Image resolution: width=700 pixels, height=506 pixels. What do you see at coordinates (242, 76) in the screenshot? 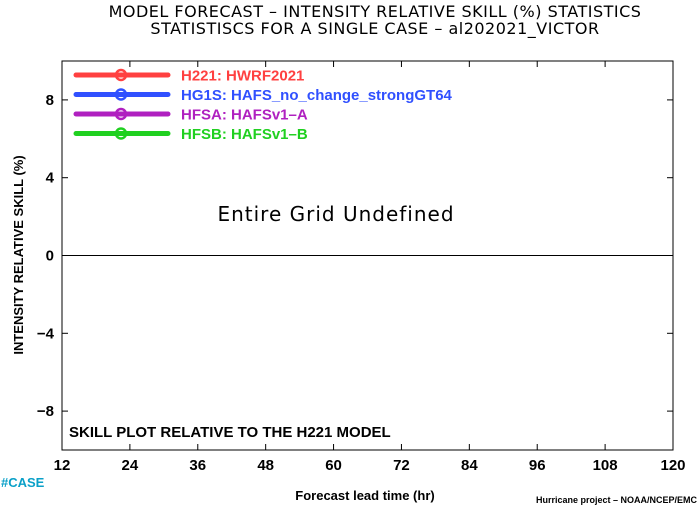
I see `legend-label: H221: HWRF2021` at bounding box center [242, 76].